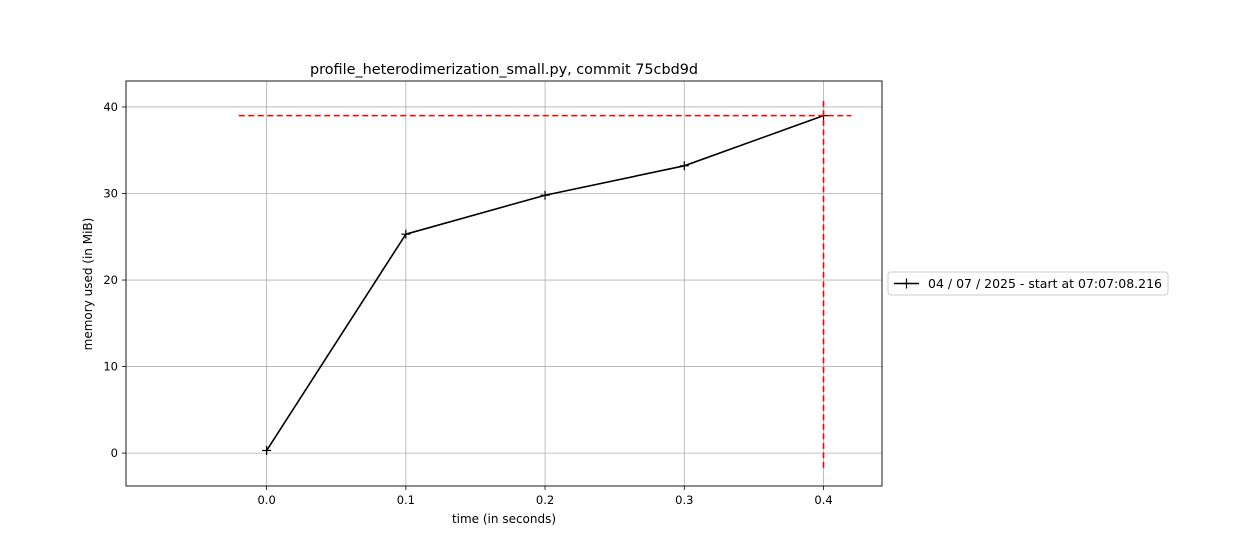 The height and width of the screenshot is (540, 1260). What do you see at coordinates (823, 500) in the screenshot?
I see `x-tick-label: 0.4` at bounding box center [823, 500].